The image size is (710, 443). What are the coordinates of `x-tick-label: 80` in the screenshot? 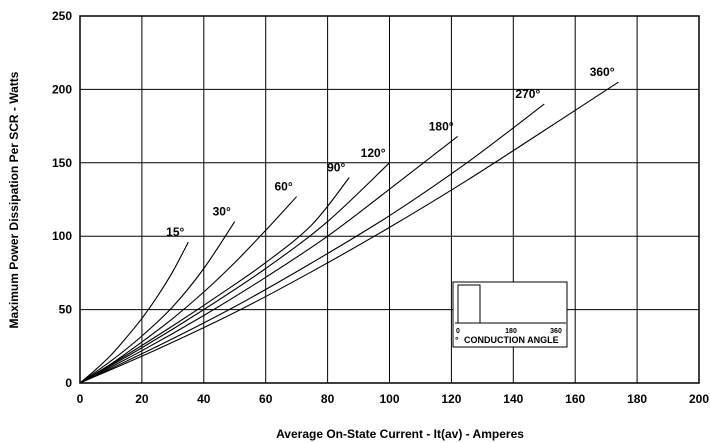 It's located at (328, 399).